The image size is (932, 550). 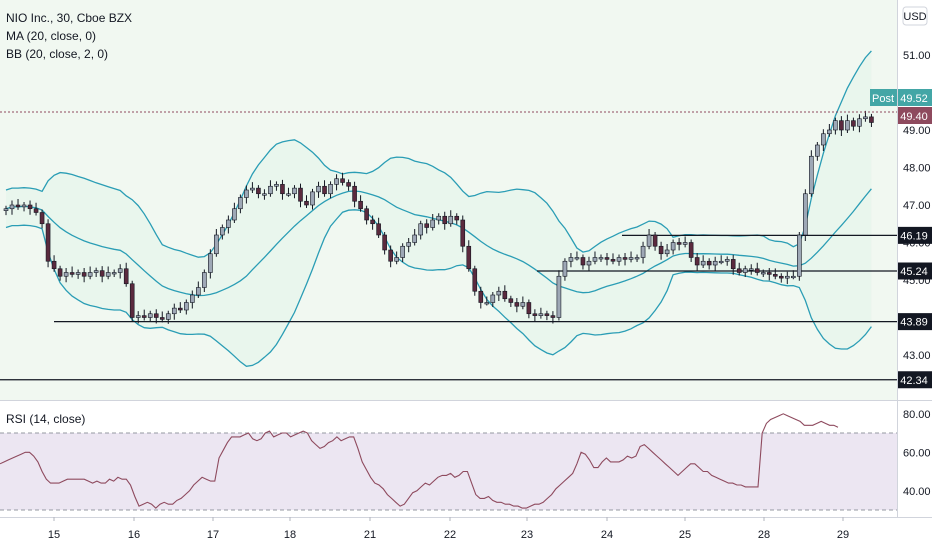 I want to click on level-label: 45.24, so click(x=914, y=272).